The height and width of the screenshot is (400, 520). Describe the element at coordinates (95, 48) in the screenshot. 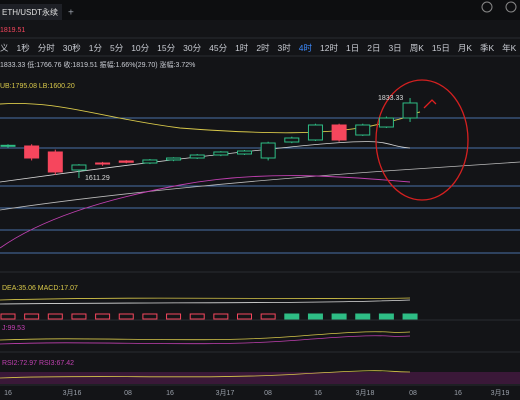

I see `timeframe-button: 1分` at that location.